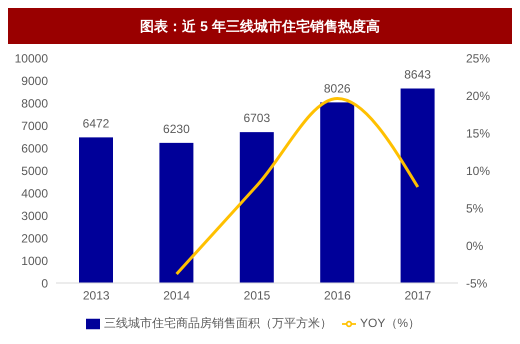 The width and height of the screenshot is (520, 344). What do you see at coordinates (475, 208) in the screenshot?
I see `y2-tick-label: 5%` at bounding box center [475, 208].